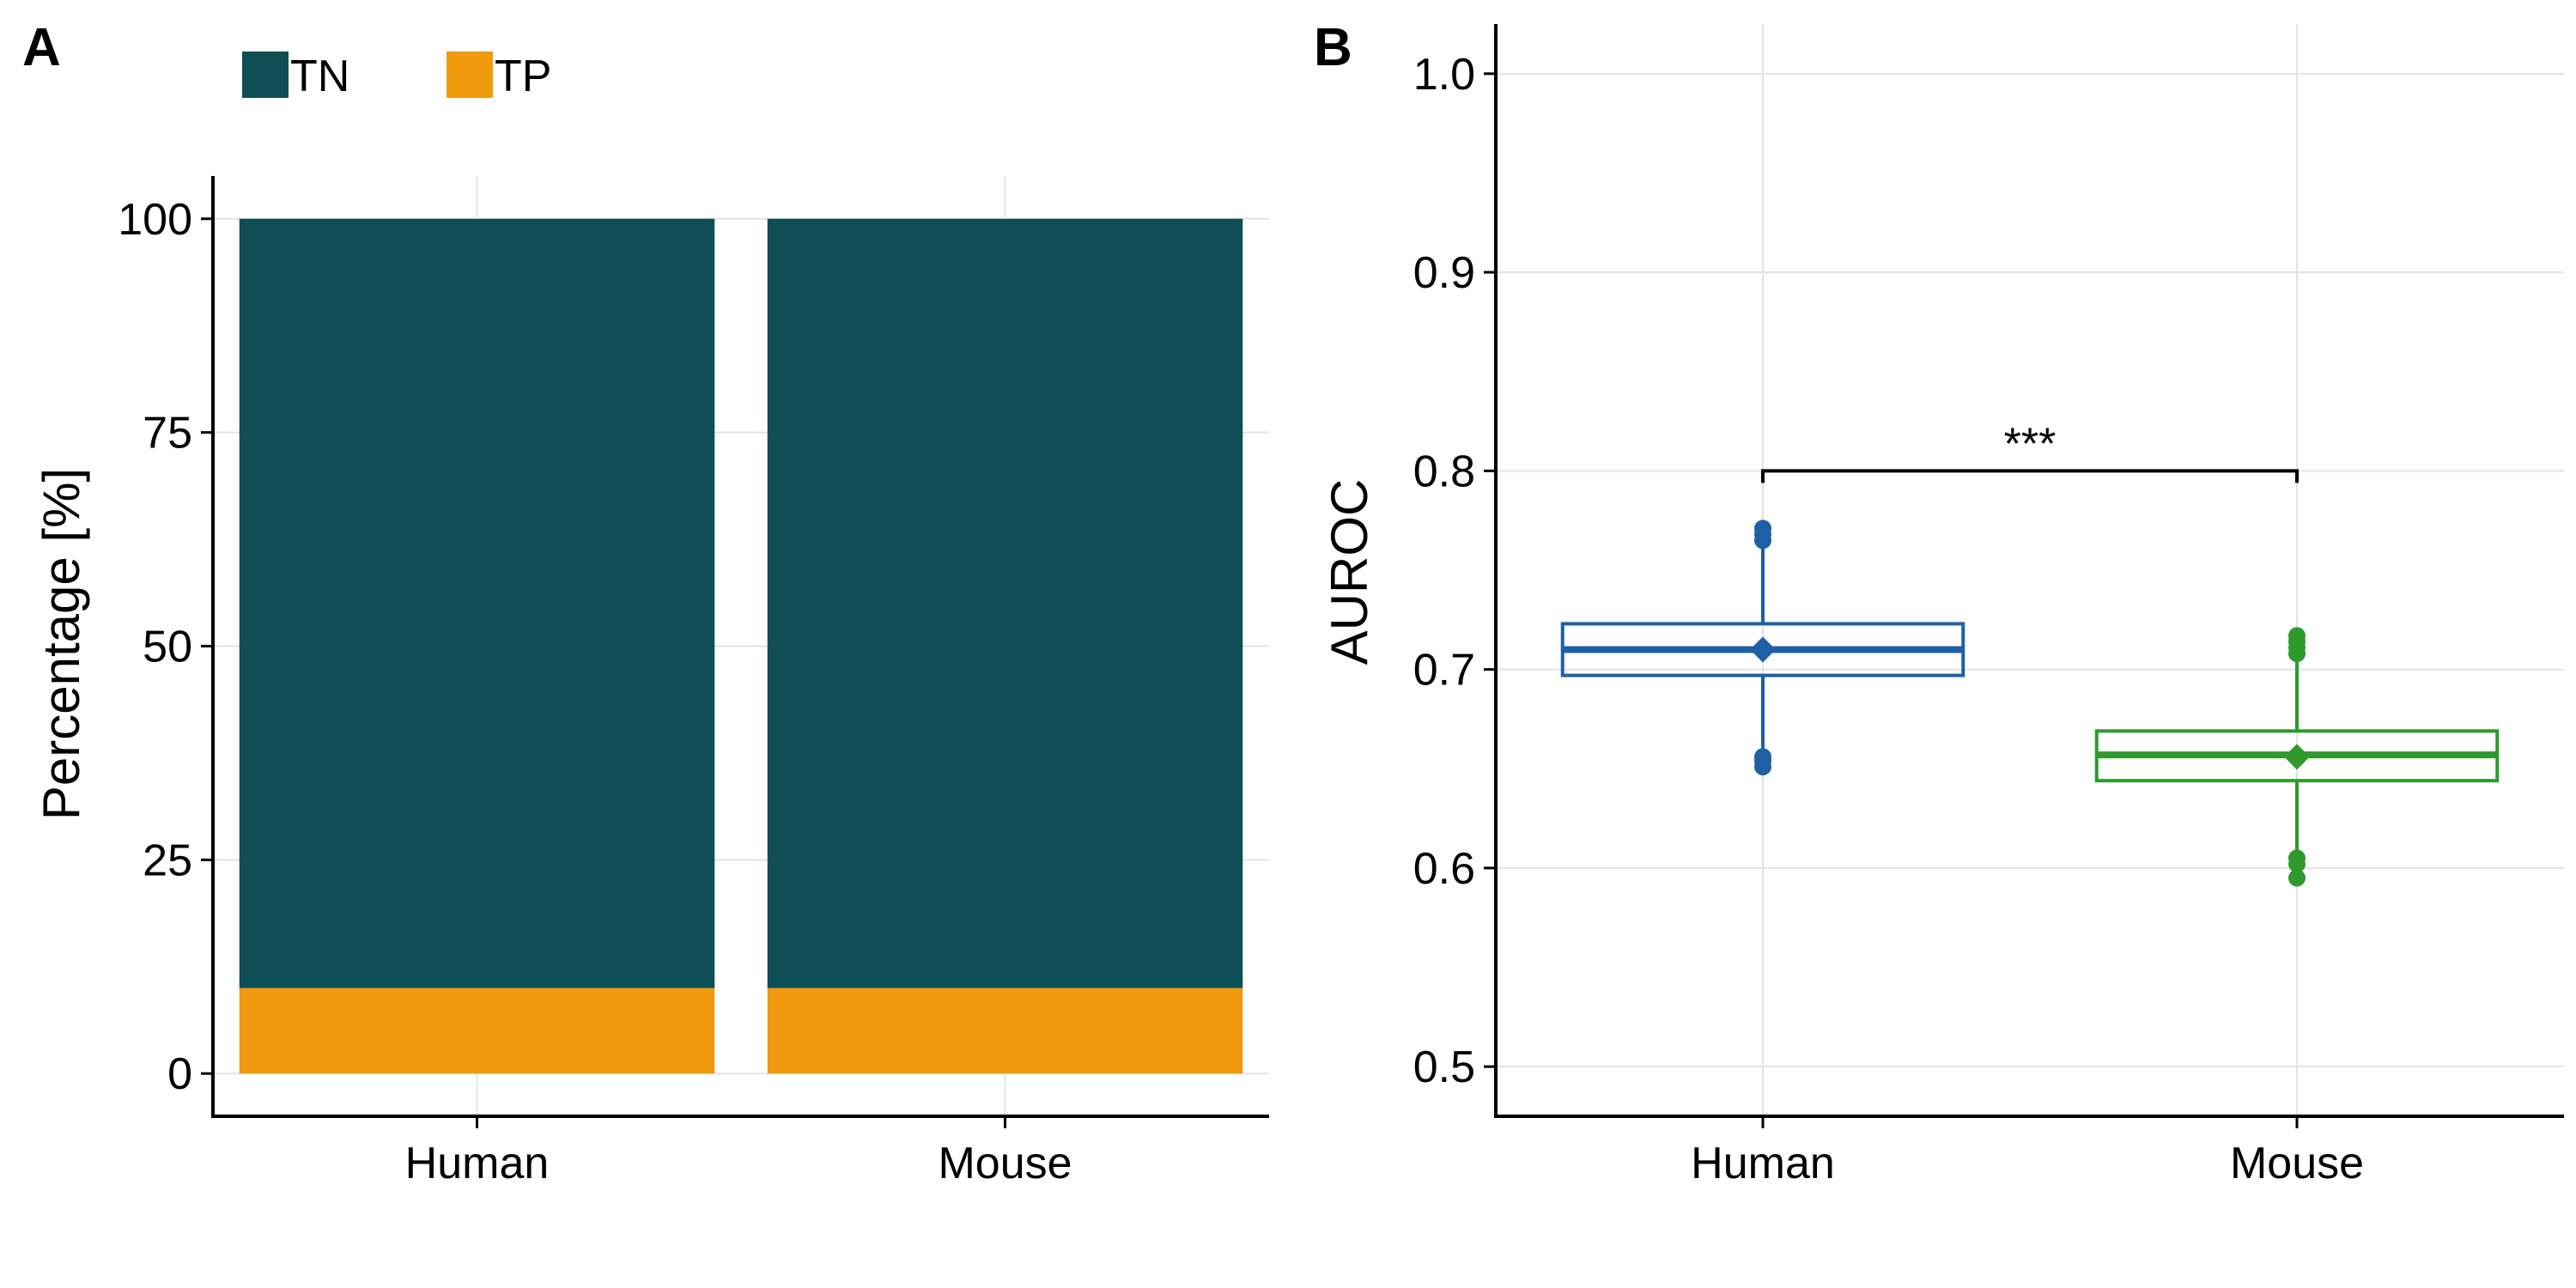 This screenshot has height=1288, width=2576. I want to click on a-y-tick-label: 100, so click(155, 220).